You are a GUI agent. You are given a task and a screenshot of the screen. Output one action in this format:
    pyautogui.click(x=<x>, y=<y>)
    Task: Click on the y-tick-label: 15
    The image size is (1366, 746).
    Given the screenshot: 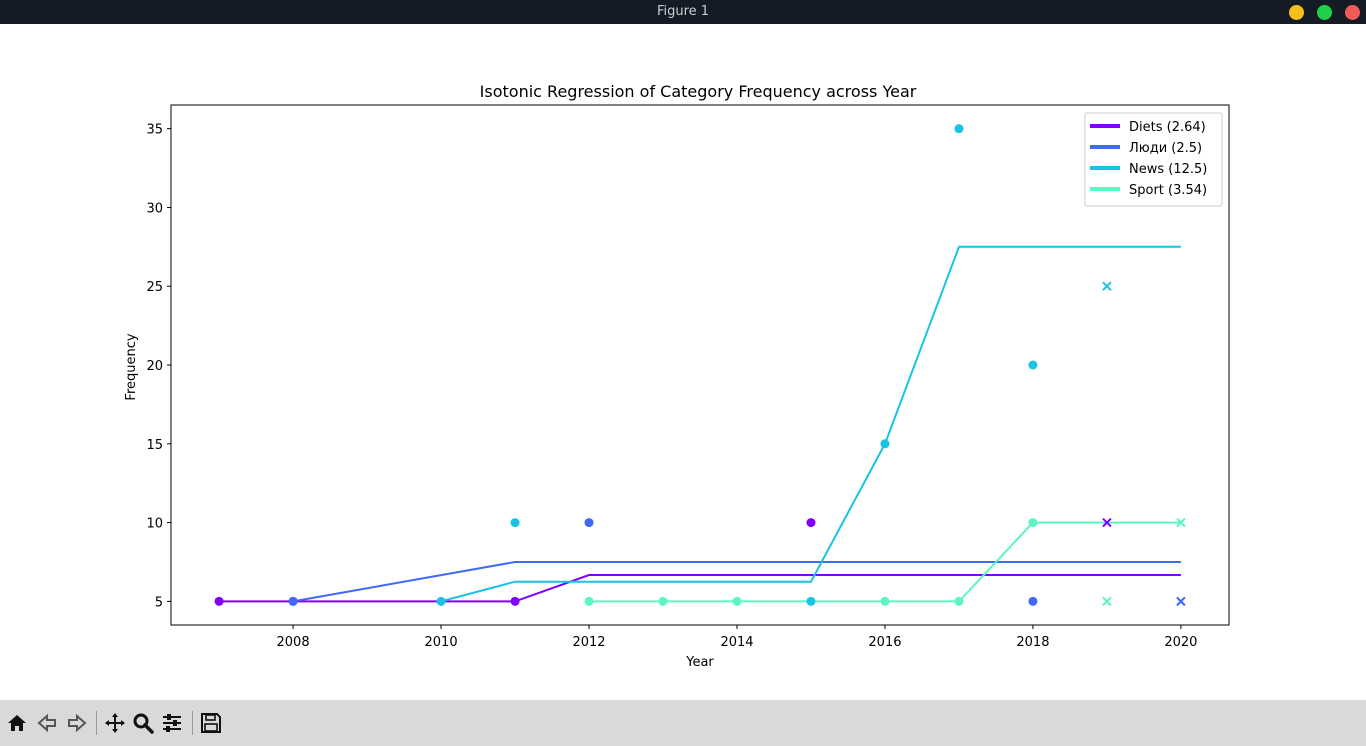 What is the action you would take?
    pyautogui.click(x=154, y=445)
    